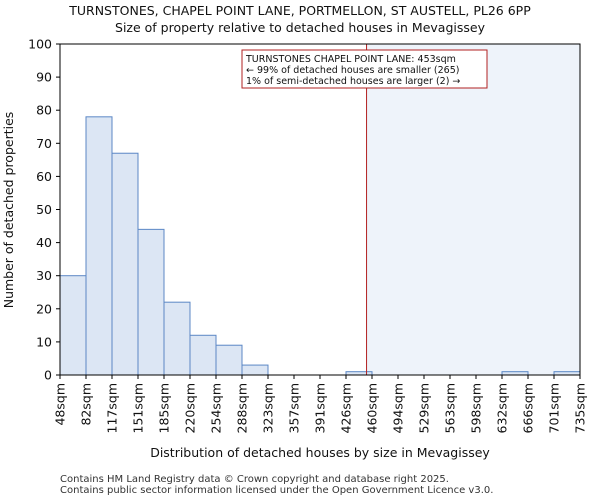  Describe the element at coordinates (476, 408) in the screenshot. I see `x-tick-label: 598sqm` at that location.